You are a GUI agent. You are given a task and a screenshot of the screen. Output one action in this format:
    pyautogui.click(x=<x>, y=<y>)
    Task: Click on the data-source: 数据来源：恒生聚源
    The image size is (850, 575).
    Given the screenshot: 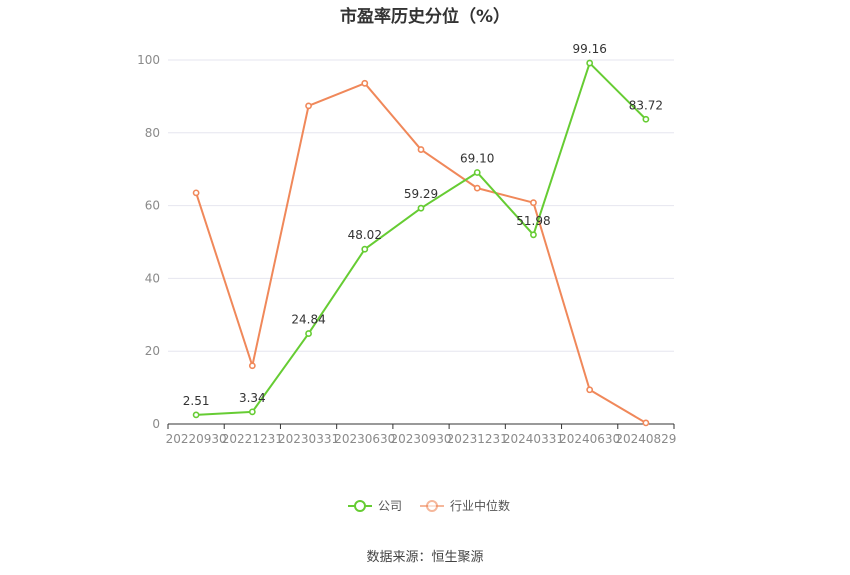 What is the action you would take?
    pyautogui.click(x=425, y=557)
    